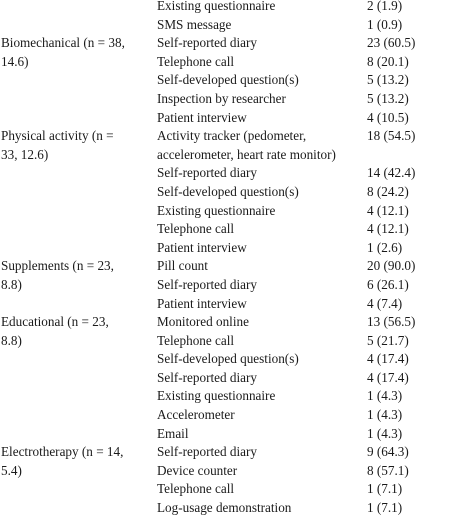 This screenshot has height=518, width=474. I want to click on table-row: 8.8) Self-reported diary 6 (26.1), so click(237, 285).